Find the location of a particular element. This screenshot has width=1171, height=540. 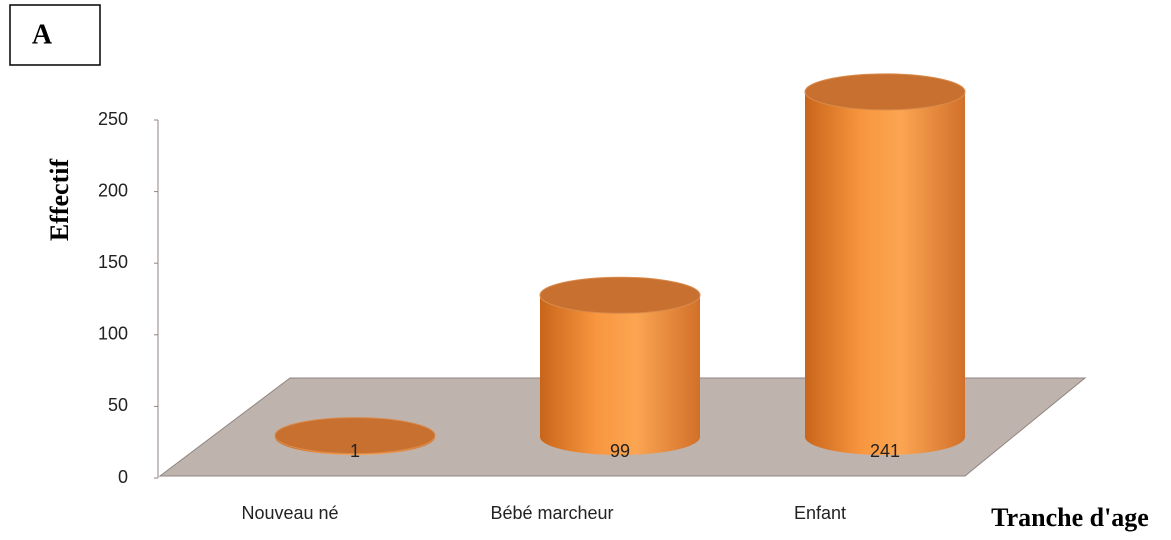

y-tick-label: 0 is located at coordinates (123, 477).